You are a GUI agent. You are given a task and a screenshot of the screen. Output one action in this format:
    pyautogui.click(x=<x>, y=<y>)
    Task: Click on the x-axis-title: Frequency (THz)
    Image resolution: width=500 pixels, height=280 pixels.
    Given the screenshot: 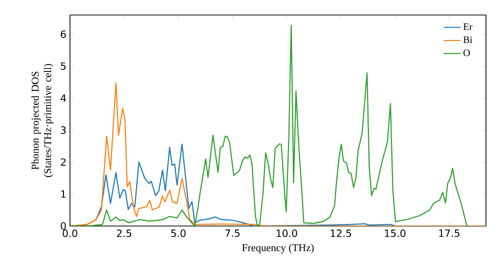 What is the action you would take?
    pyautogui.click(x=278, y=249)
    